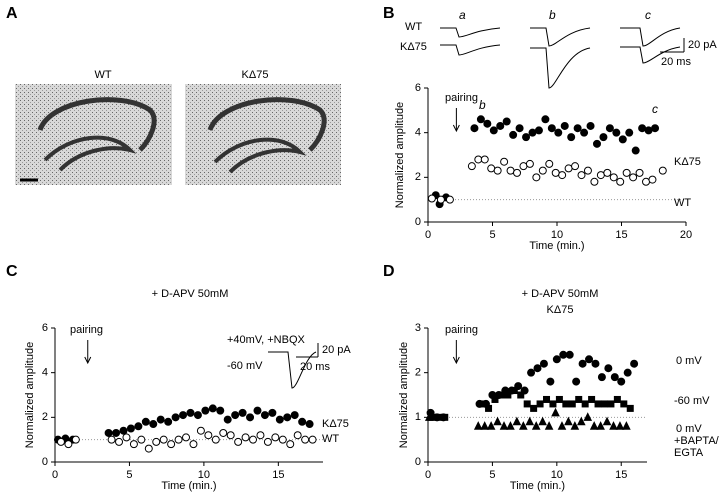  What do you see at coordinates (389, 13) in the screenshot?
I see `panel-letter: B` at bounding box center [389, 13].